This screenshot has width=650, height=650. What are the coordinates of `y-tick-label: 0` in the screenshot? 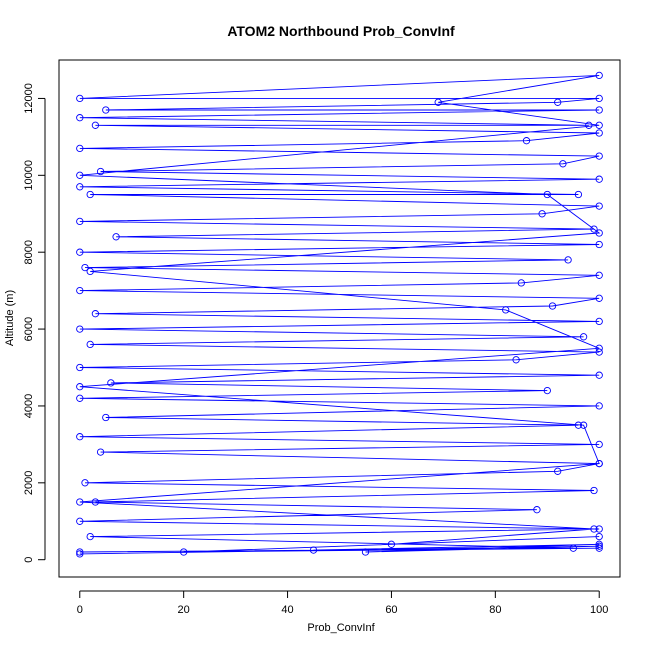 It's located at (29, 560).